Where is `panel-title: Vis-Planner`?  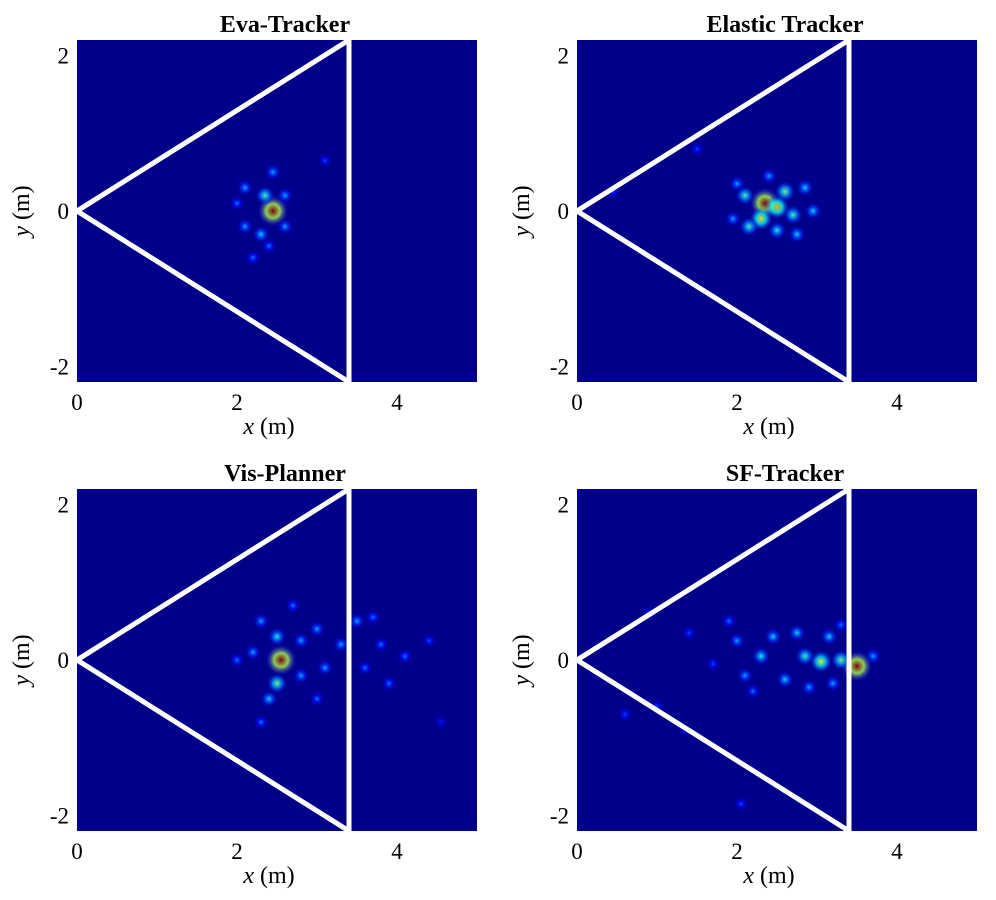
panel-title: Vis-Planner is located at coordinates (285, 474).